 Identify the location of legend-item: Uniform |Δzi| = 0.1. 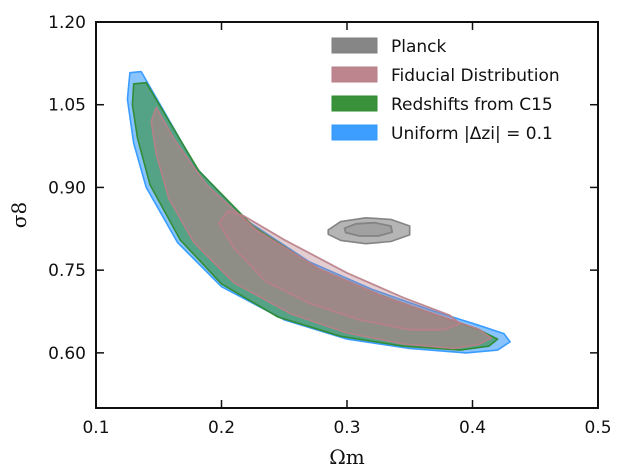
(442, 134).